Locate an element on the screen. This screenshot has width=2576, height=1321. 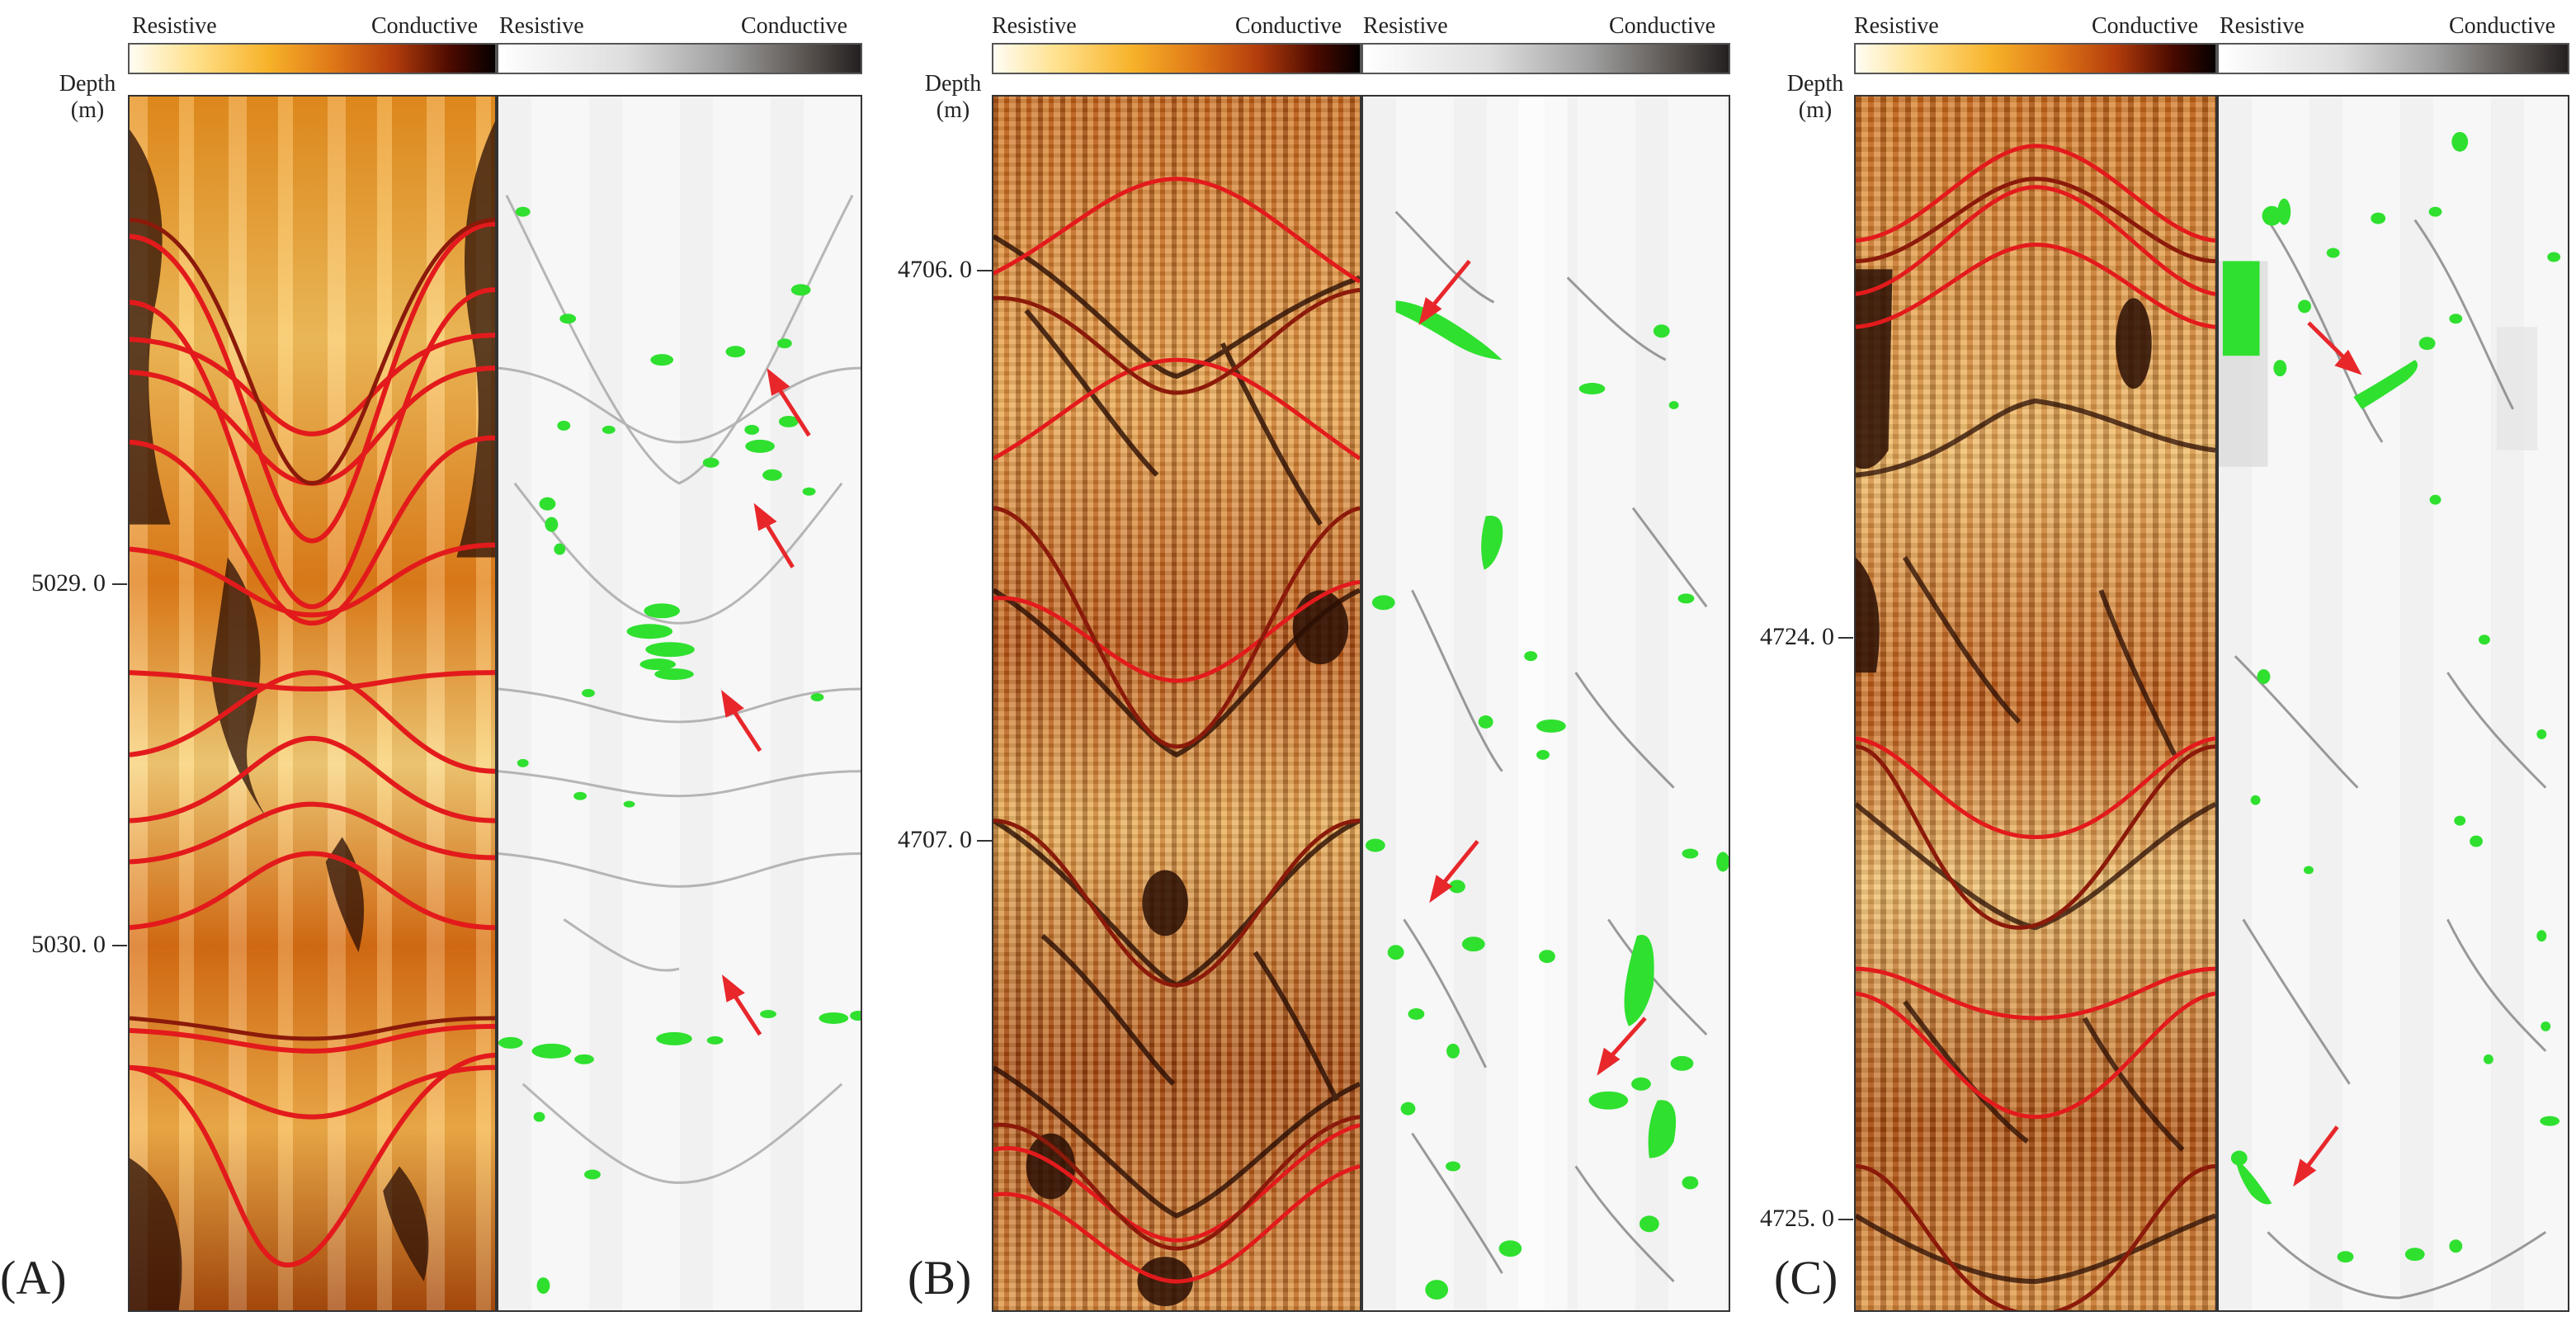
depth-tick-b-1-mark is located at coordinates (984, 270).